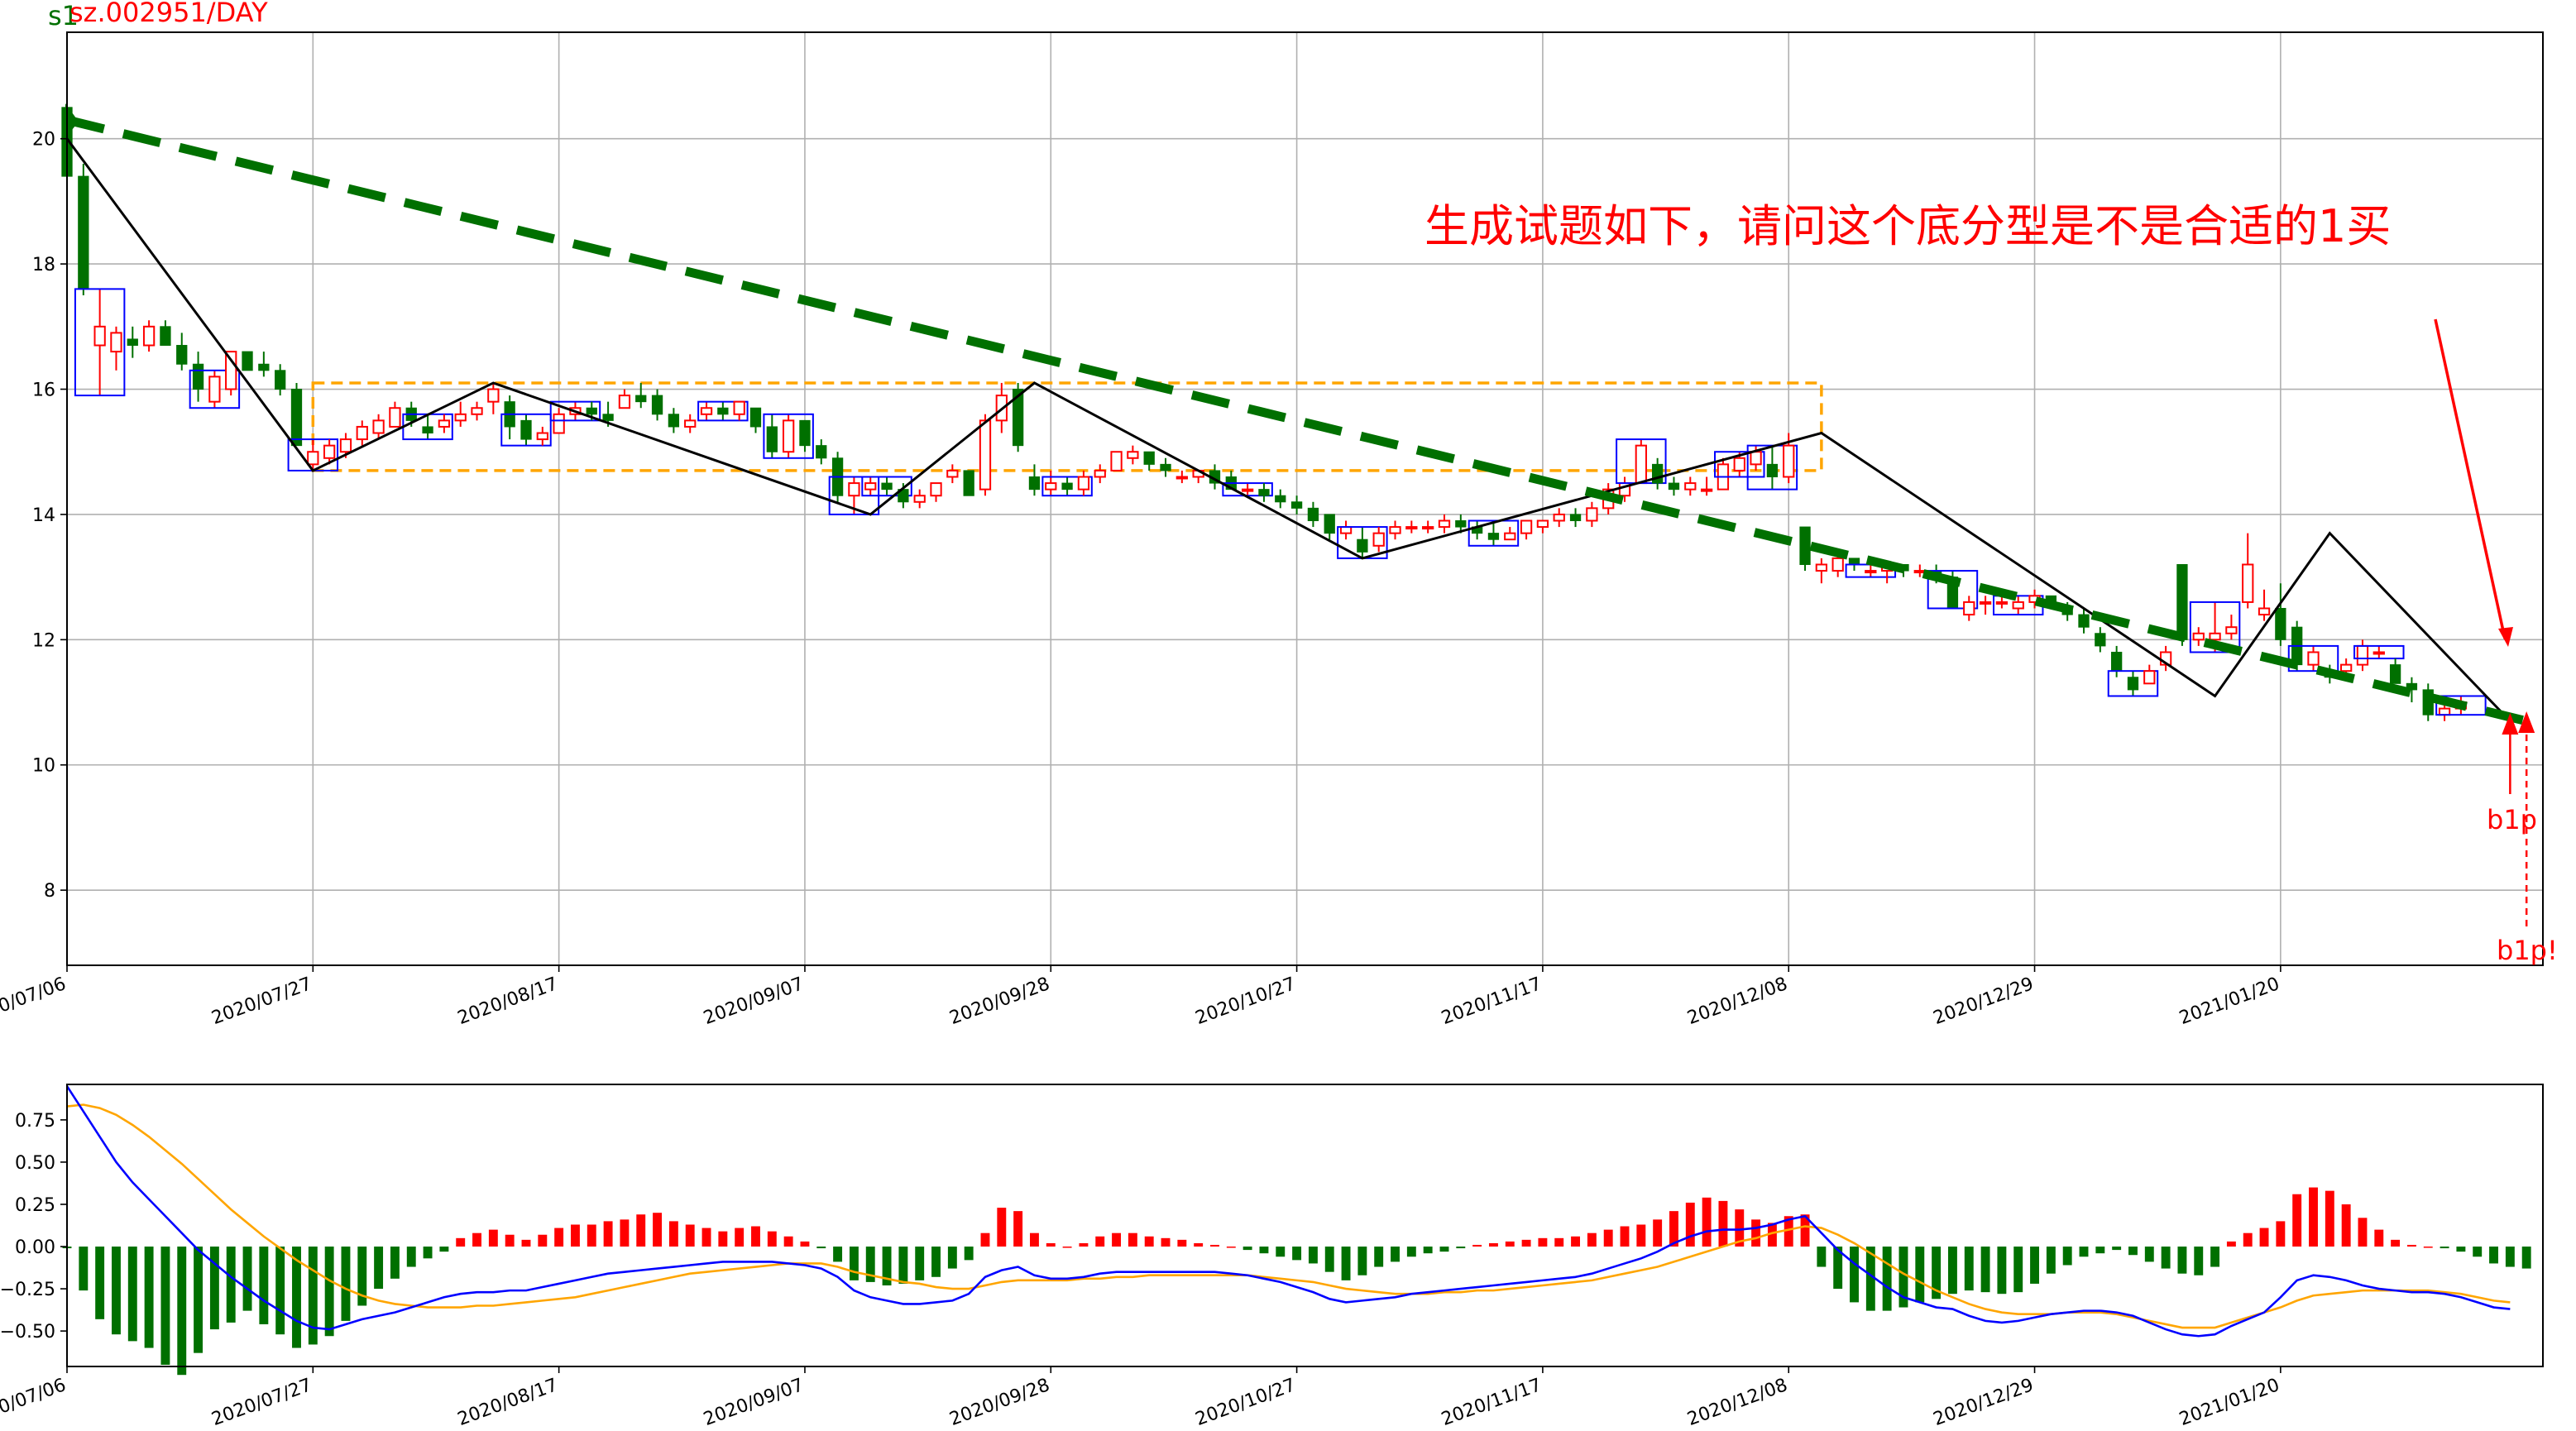 Image resolution: width=2576 pixels, height=1431 pixels. What do you see at coordinates (43, 515) in the screenshot?
I see `price-y-tick-label: 14` at bounding box center [43, 515].